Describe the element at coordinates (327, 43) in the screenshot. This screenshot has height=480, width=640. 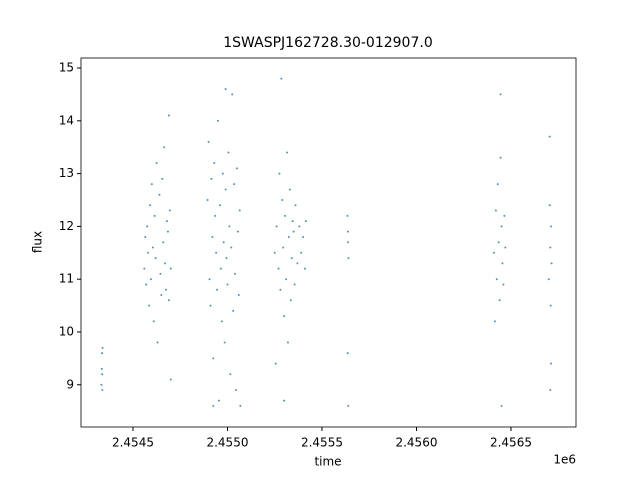
I see `chart-title: 1SWASPJ162728.30-012907.0` at that location.